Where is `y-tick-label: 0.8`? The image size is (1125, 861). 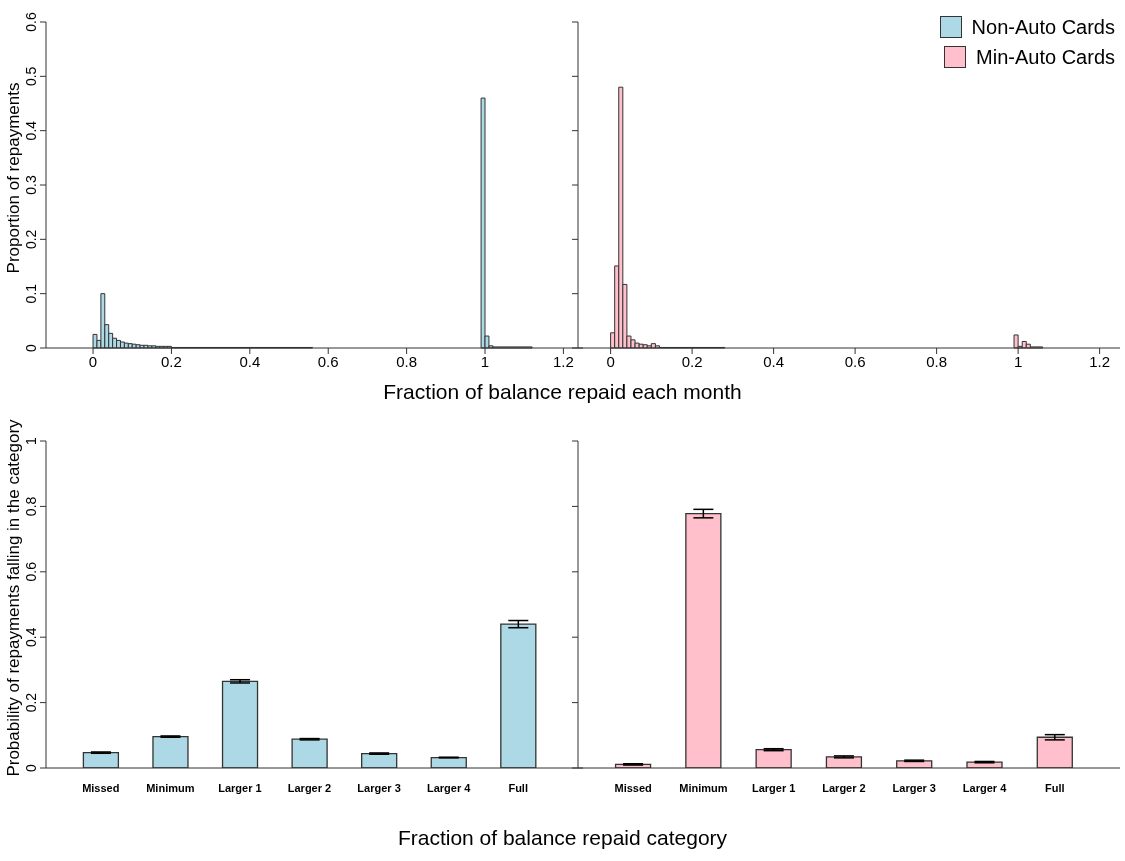 y-tick-label: 0.8 is located at coordinates (31, 506).